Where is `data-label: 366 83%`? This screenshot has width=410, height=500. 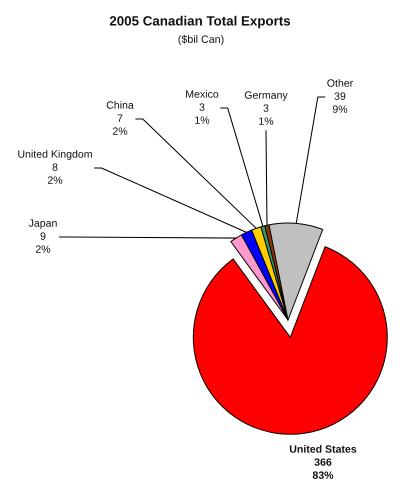
data-label: 366 83% is located at coordinates (323, 468).